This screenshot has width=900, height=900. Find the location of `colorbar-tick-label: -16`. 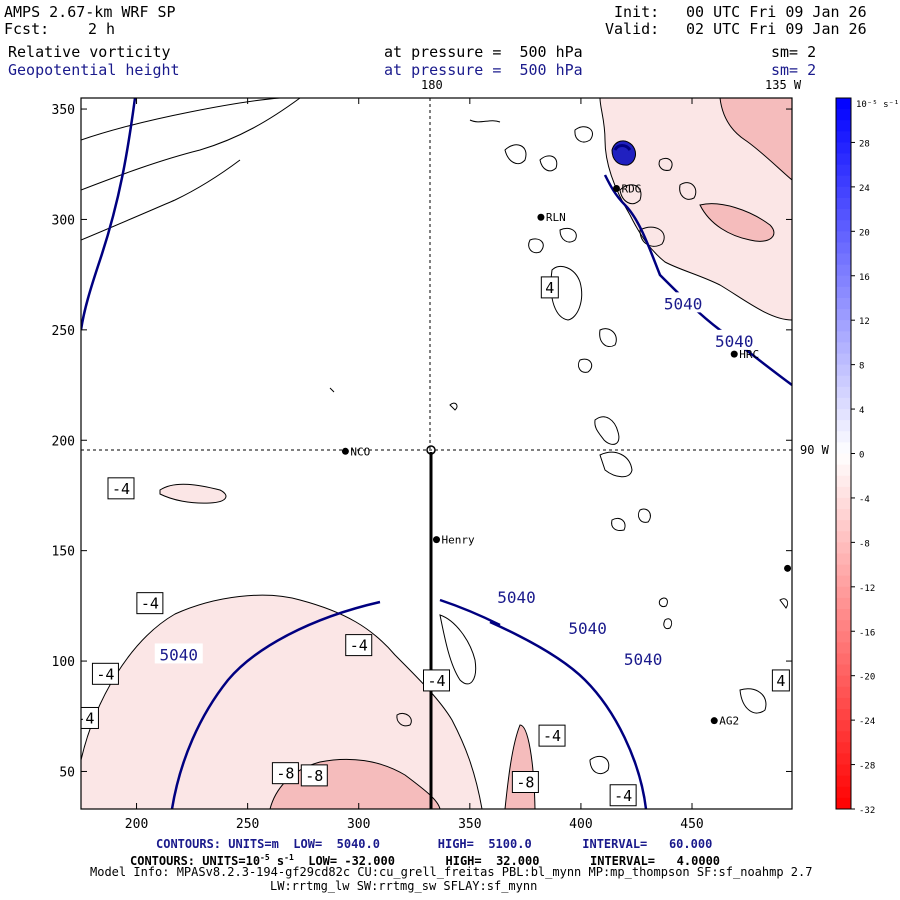

colorbar-tick-label: -16 is located at coordinates (867, 633).